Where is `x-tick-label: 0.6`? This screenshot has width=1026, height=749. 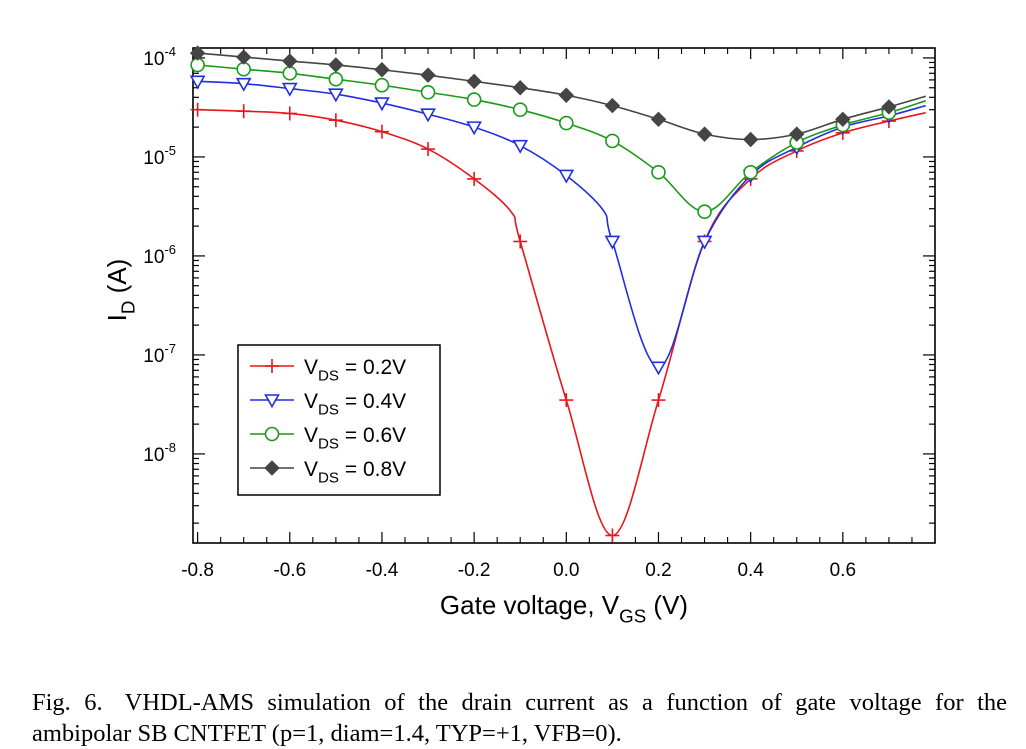
x-tick-label: 0.6 is located at coordinates (843, 570).